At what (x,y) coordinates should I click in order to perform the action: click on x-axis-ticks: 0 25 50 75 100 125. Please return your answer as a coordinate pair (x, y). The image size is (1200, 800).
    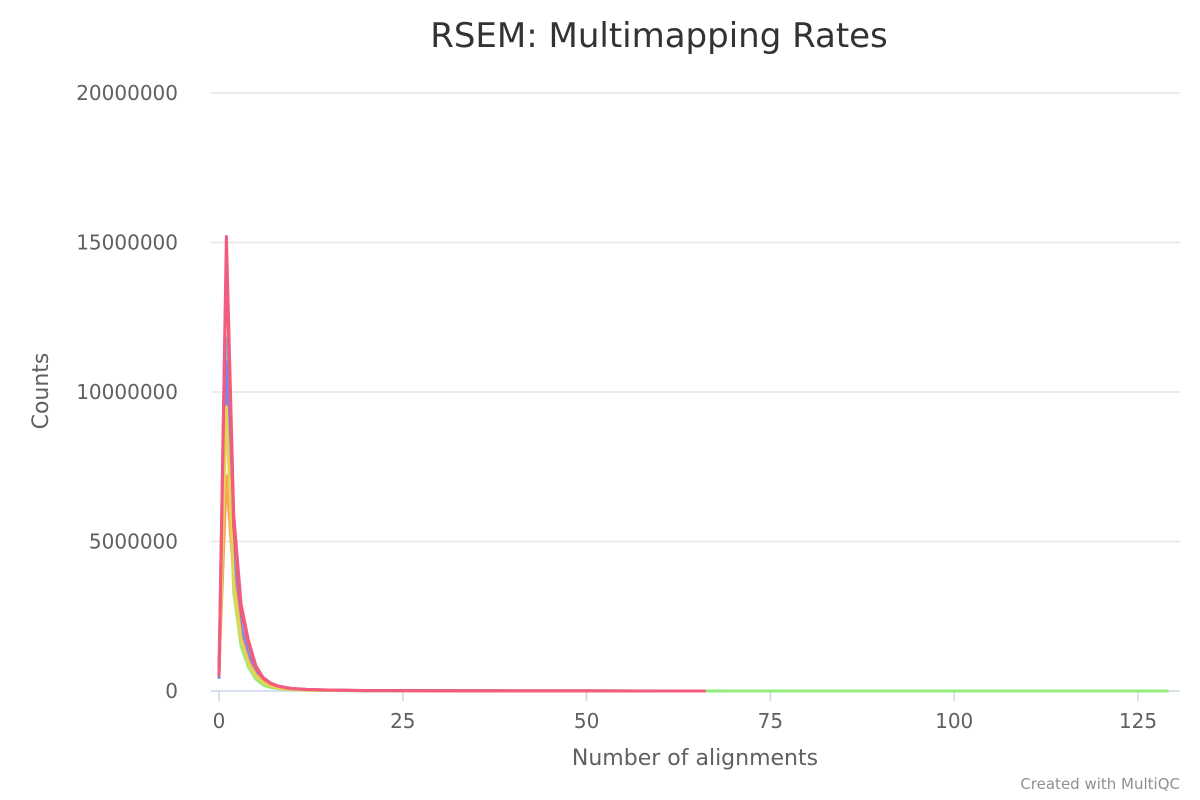
    Looking at the image, I should click on (685, 712).